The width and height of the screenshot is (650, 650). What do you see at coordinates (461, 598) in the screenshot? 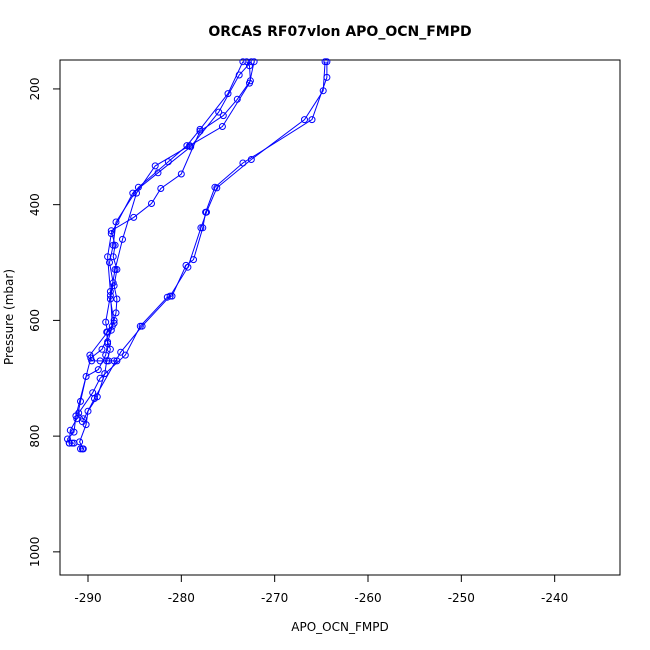
I see `x-tick-label: -250` at bounding box center [461, 598].